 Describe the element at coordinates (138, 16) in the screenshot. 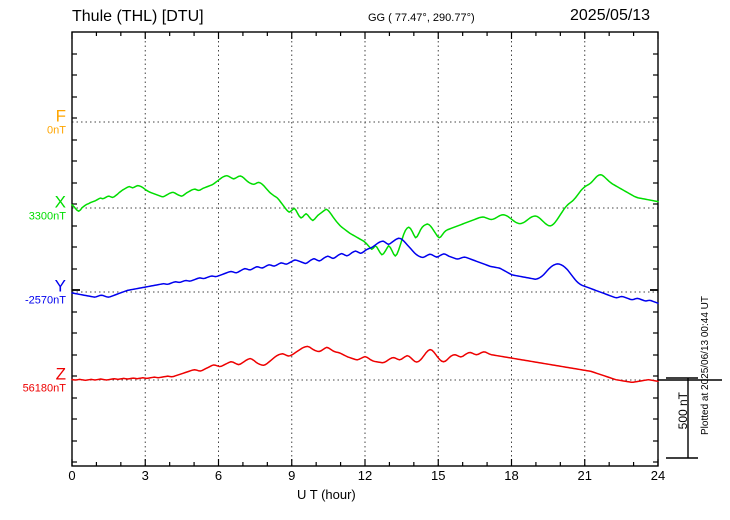

I see `page-title: Thule (THL) [DTU]` at that location.